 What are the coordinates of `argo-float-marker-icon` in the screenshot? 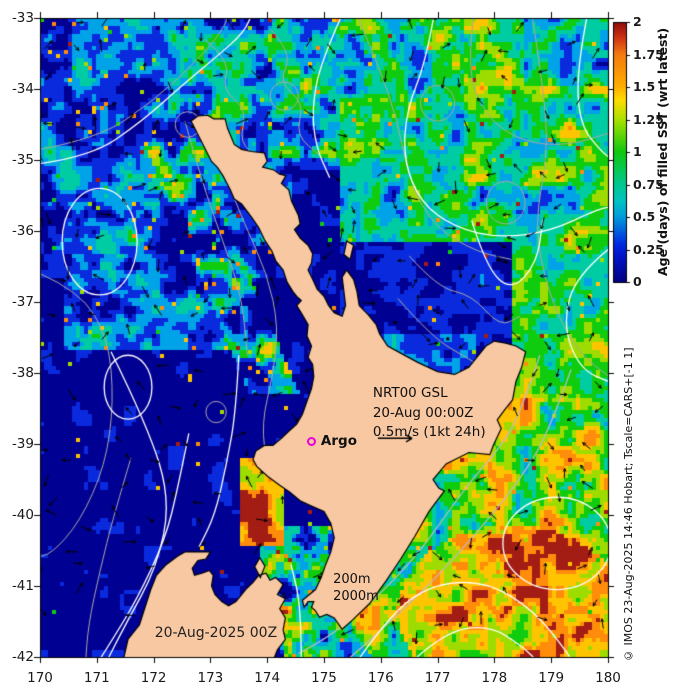 It's located at (311, 442).